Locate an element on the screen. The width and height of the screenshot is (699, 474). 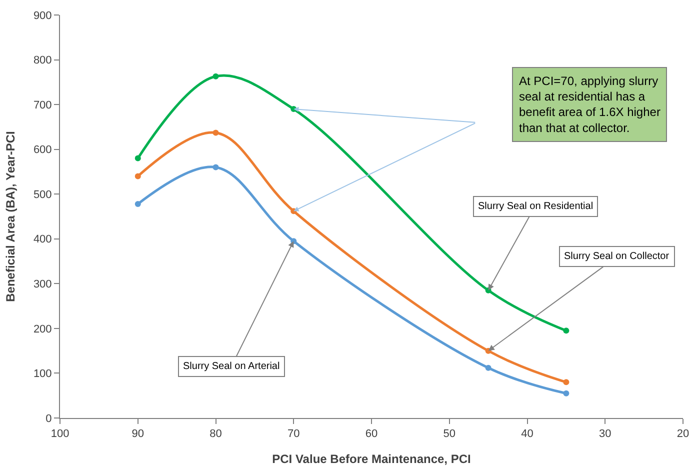
x-tick-label: 90 is located at coordinates (138, 434).